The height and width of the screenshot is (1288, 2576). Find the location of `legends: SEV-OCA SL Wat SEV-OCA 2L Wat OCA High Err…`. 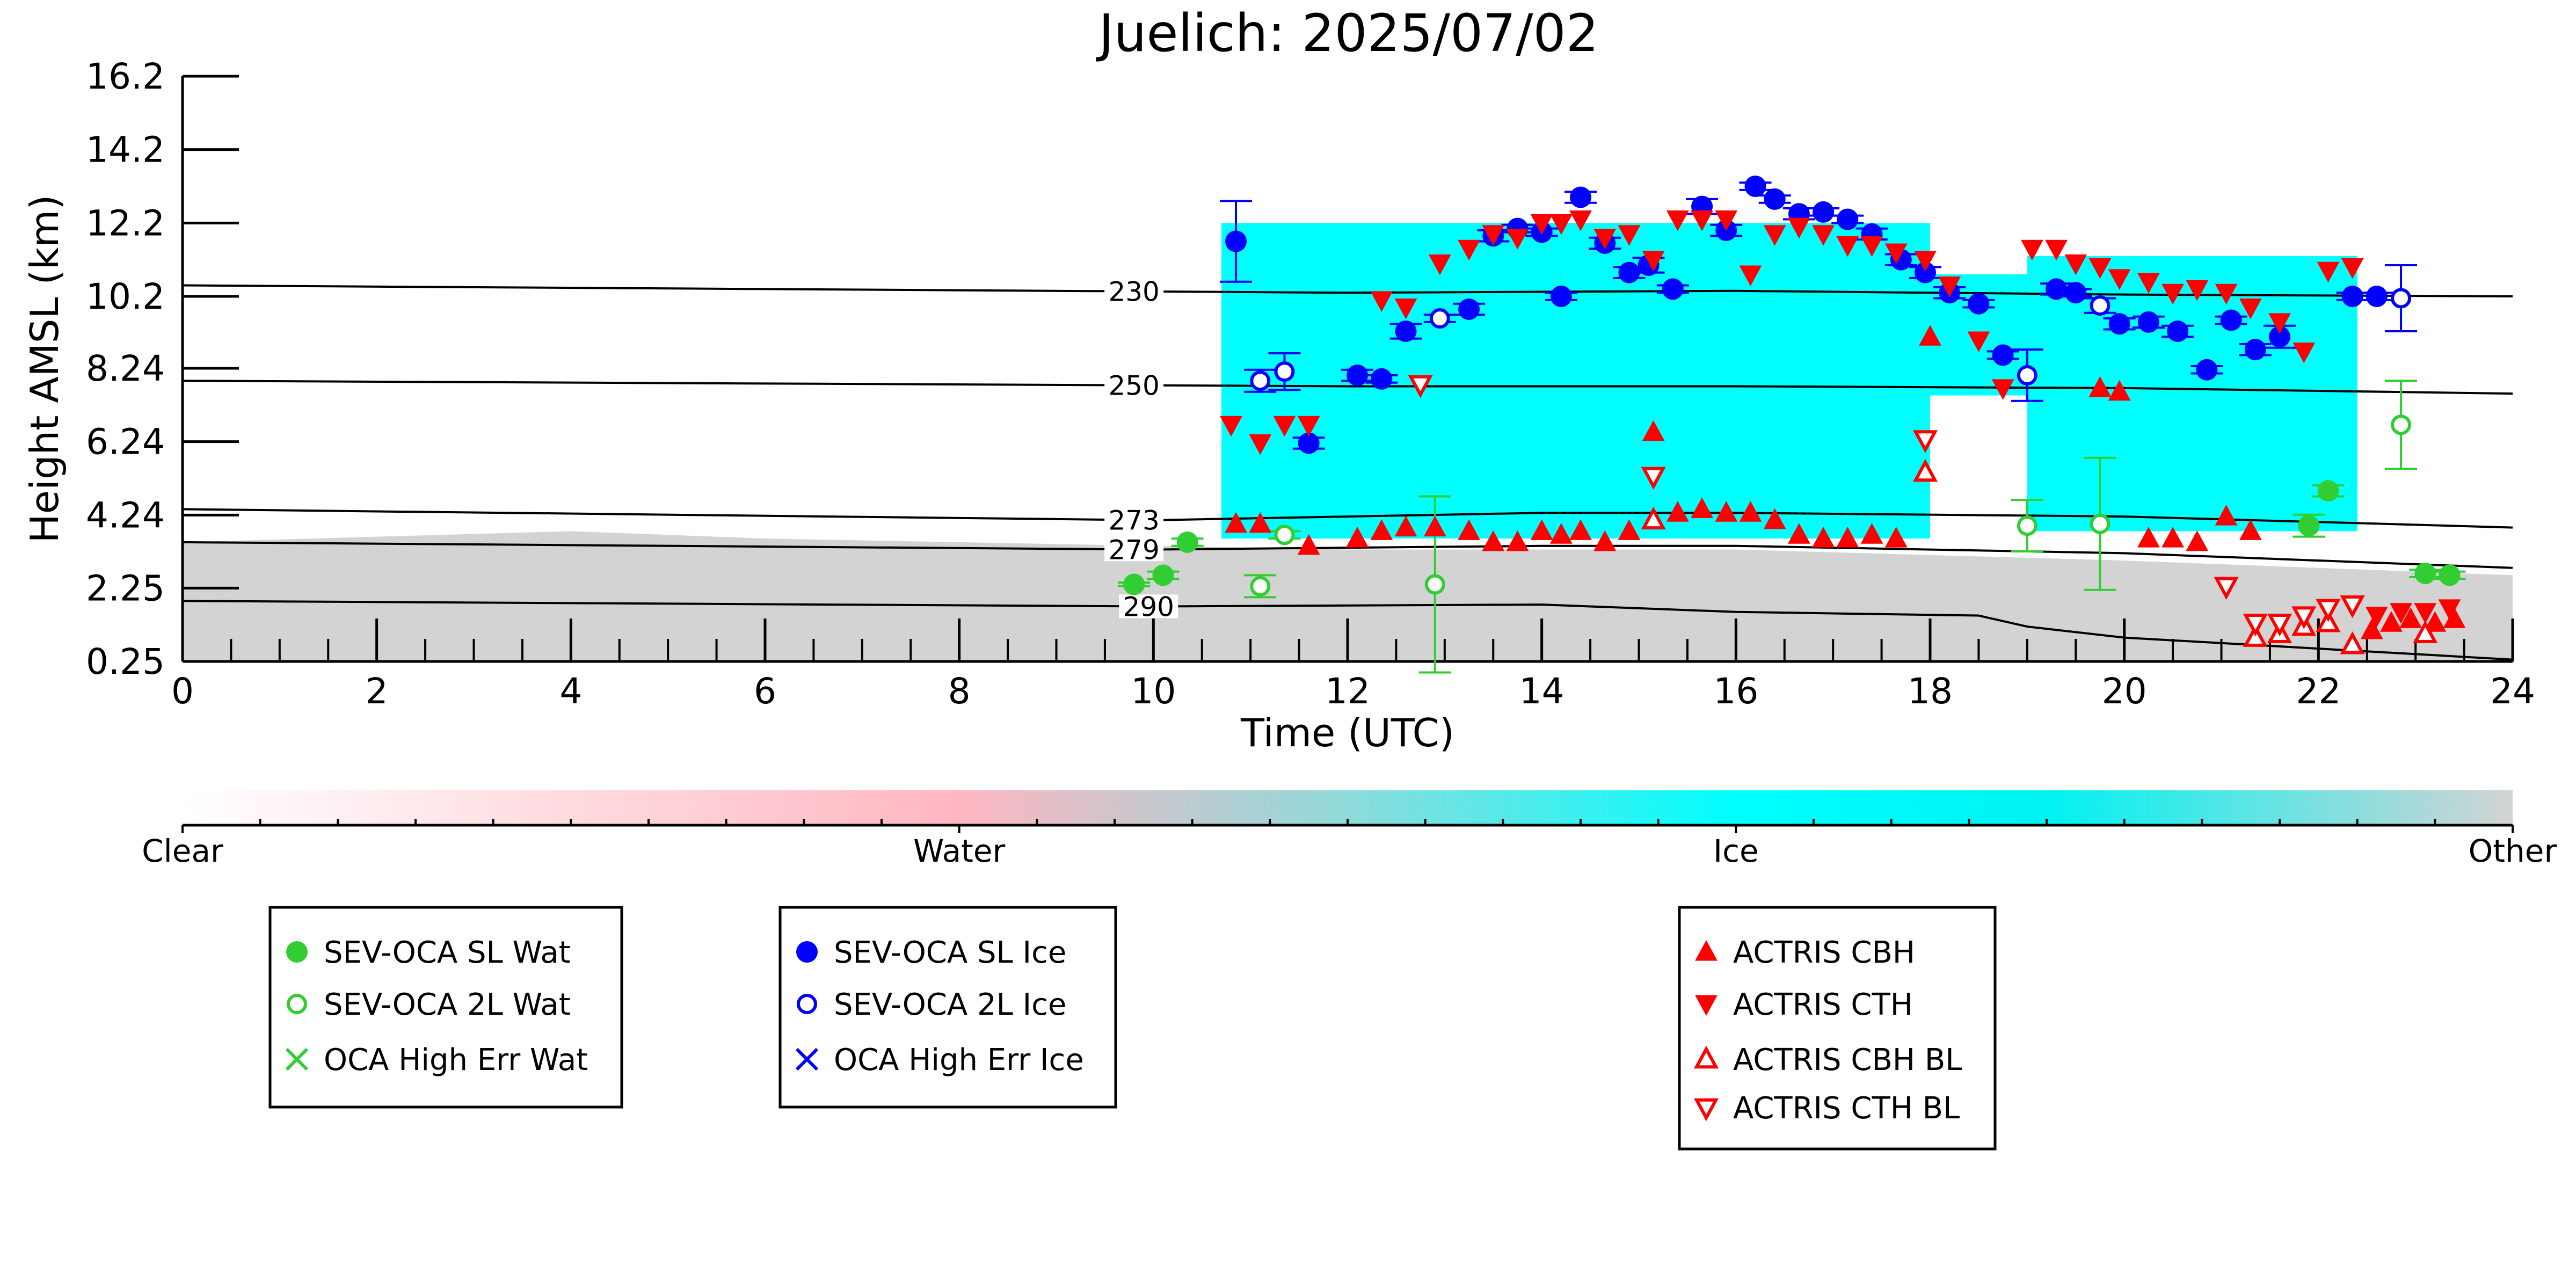

legends: SEV-OCA SL Wat SEV-OCA 2L Wat OCA High Err… is located at coordinates (1132, 1028).